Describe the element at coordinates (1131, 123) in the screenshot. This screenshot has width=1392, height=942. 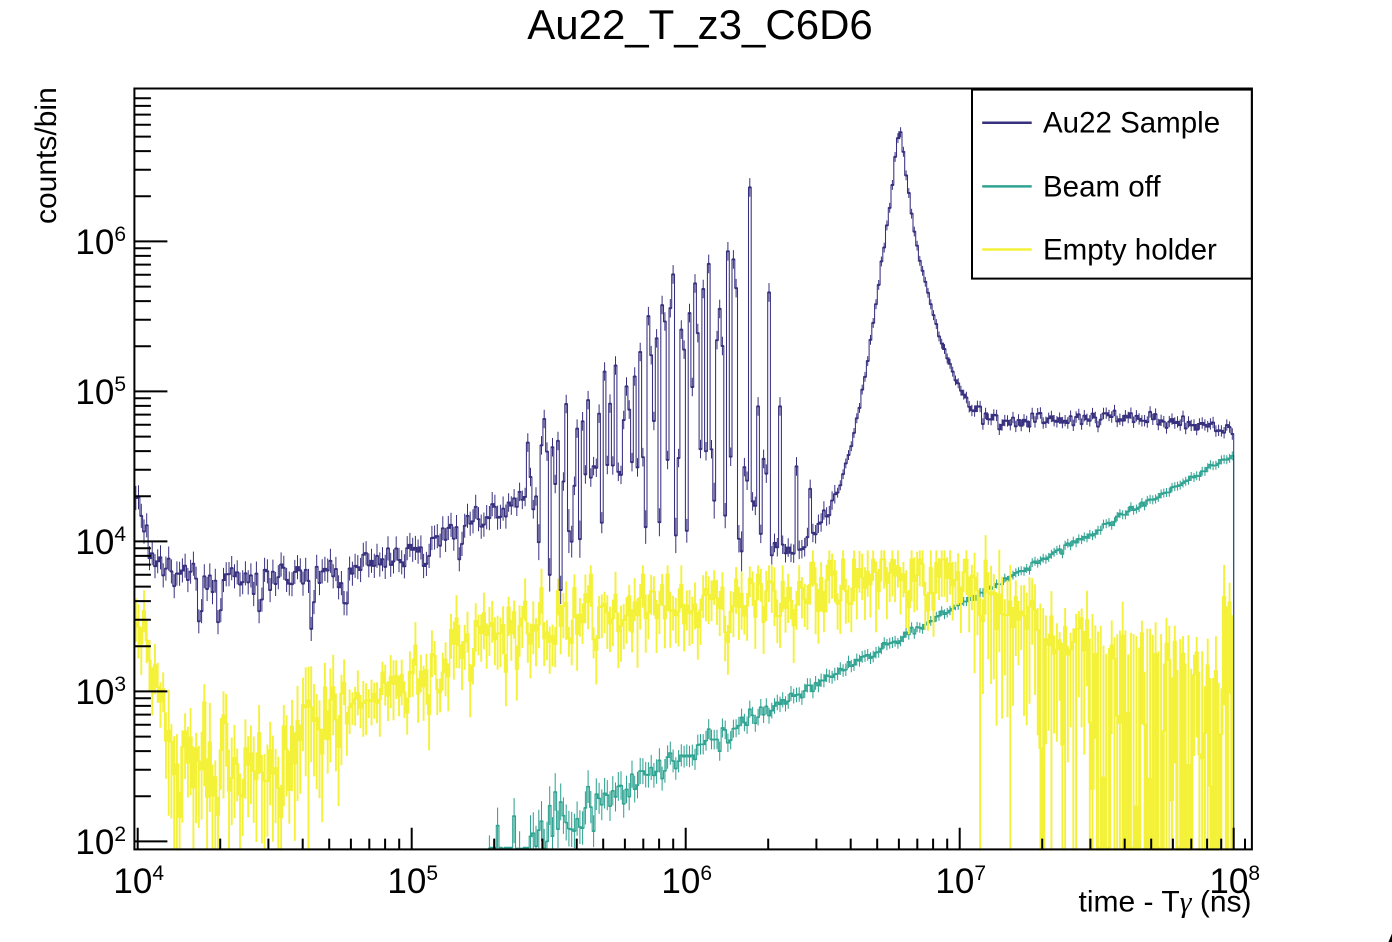
I see `svg-text: Au22 Sample` at that location.